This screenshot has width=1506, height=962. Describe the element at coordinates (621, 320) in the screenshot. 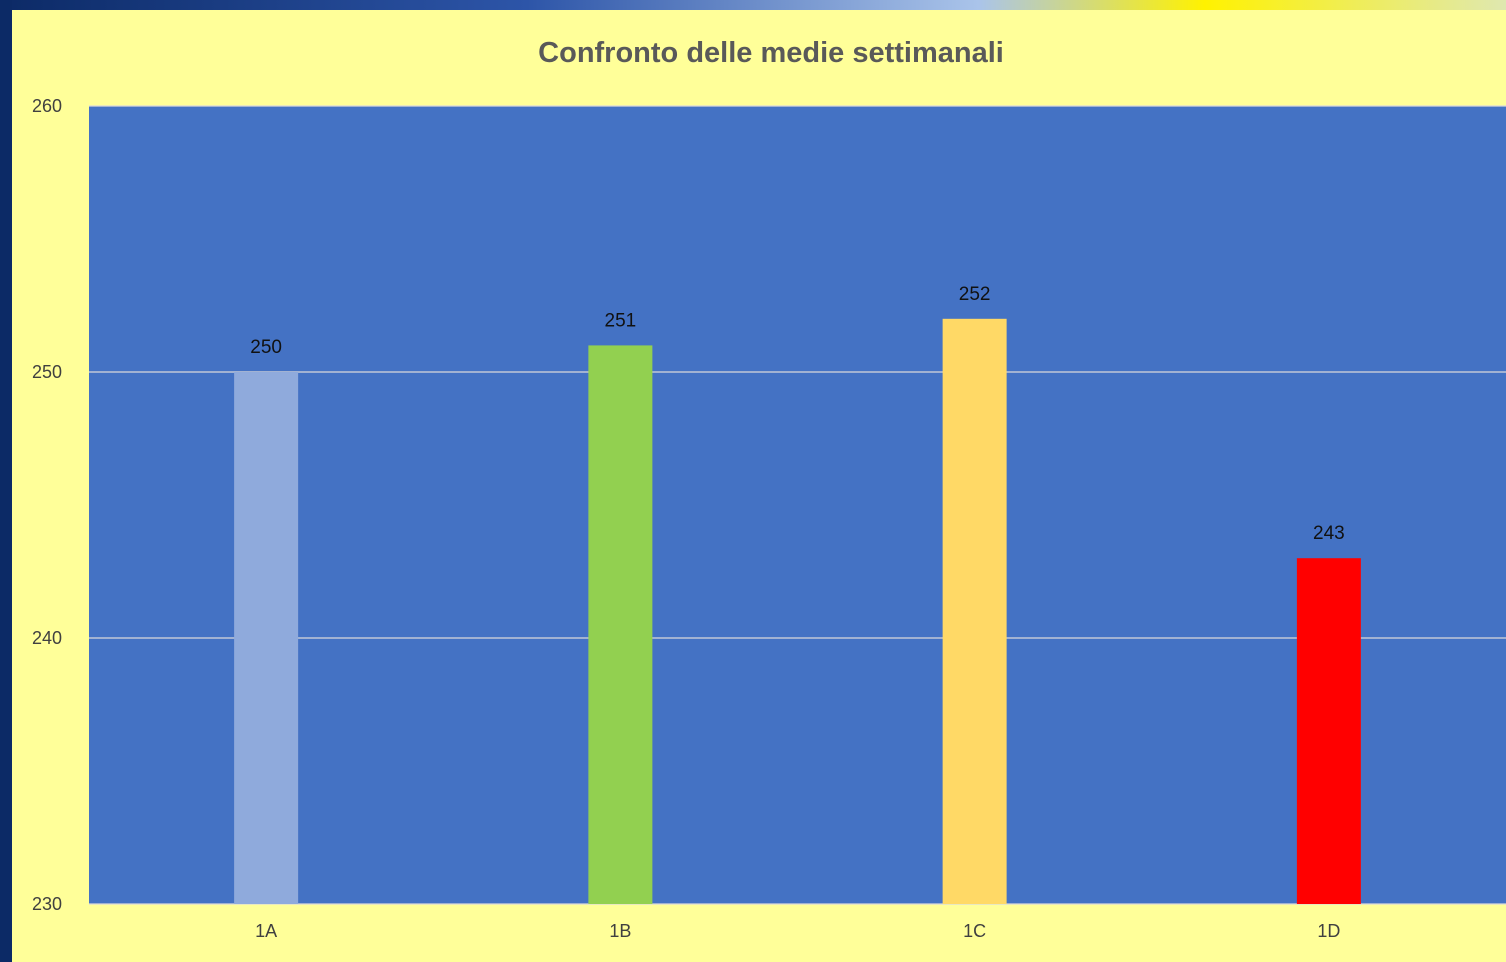

I see `data-label-1B: 251` at that location.